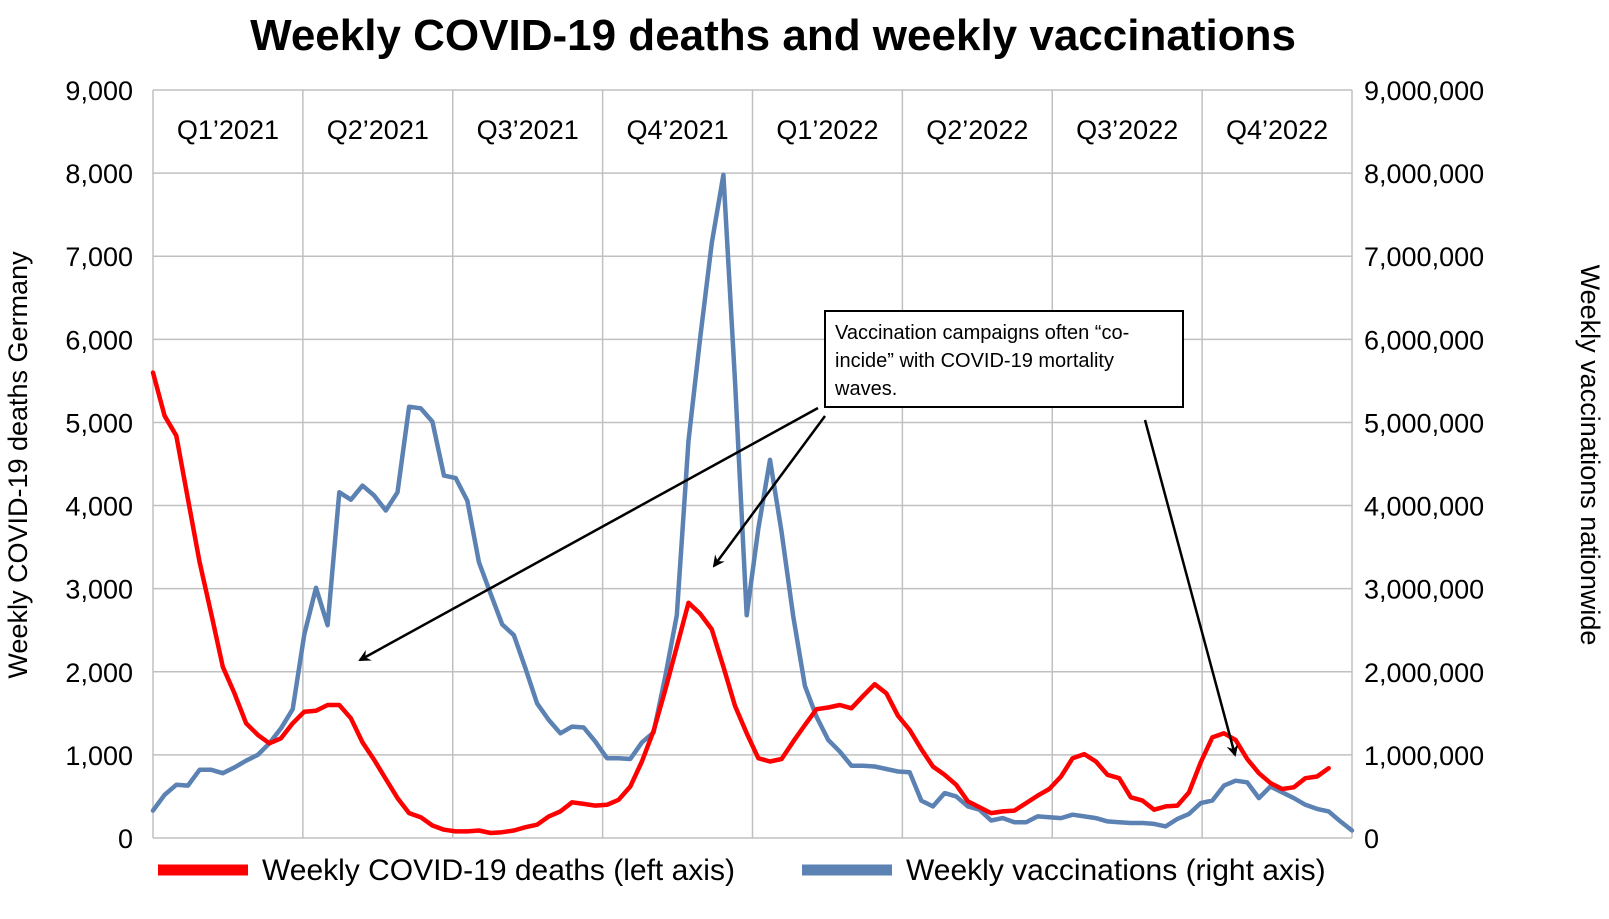  Describe the element at coordinates (99, 257) in the screenshot. I see `left-tick-label: 7,000` at that location.